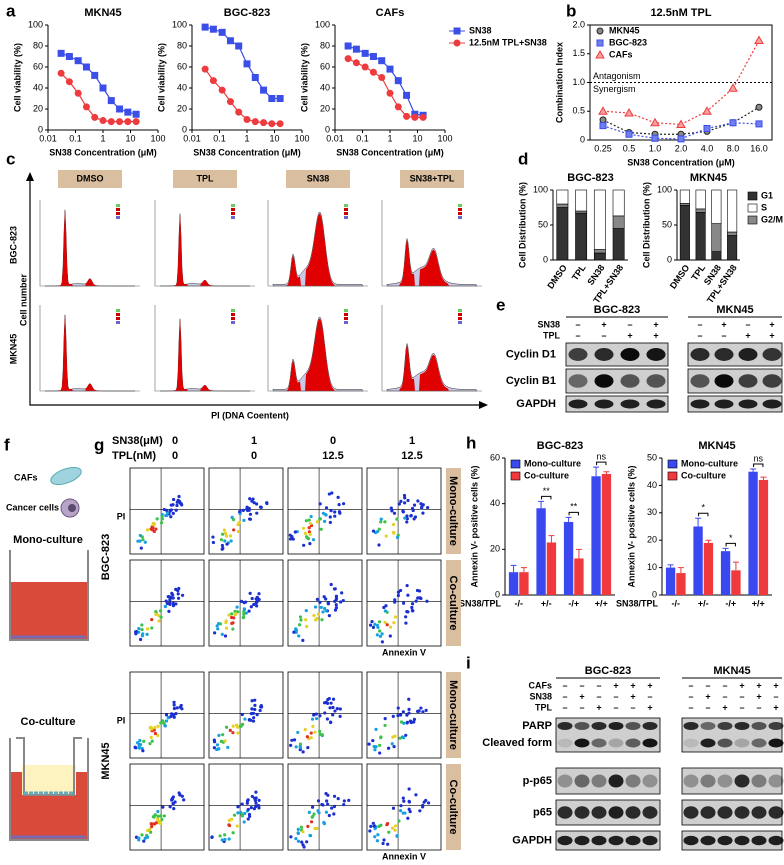 The width and height of the screenshot is (784, 865). What do you see at coordinates (522, 225) in the screenshot?
I see `y-axis-label: Cell Distribution (%)` at bounding box center [522, 225].